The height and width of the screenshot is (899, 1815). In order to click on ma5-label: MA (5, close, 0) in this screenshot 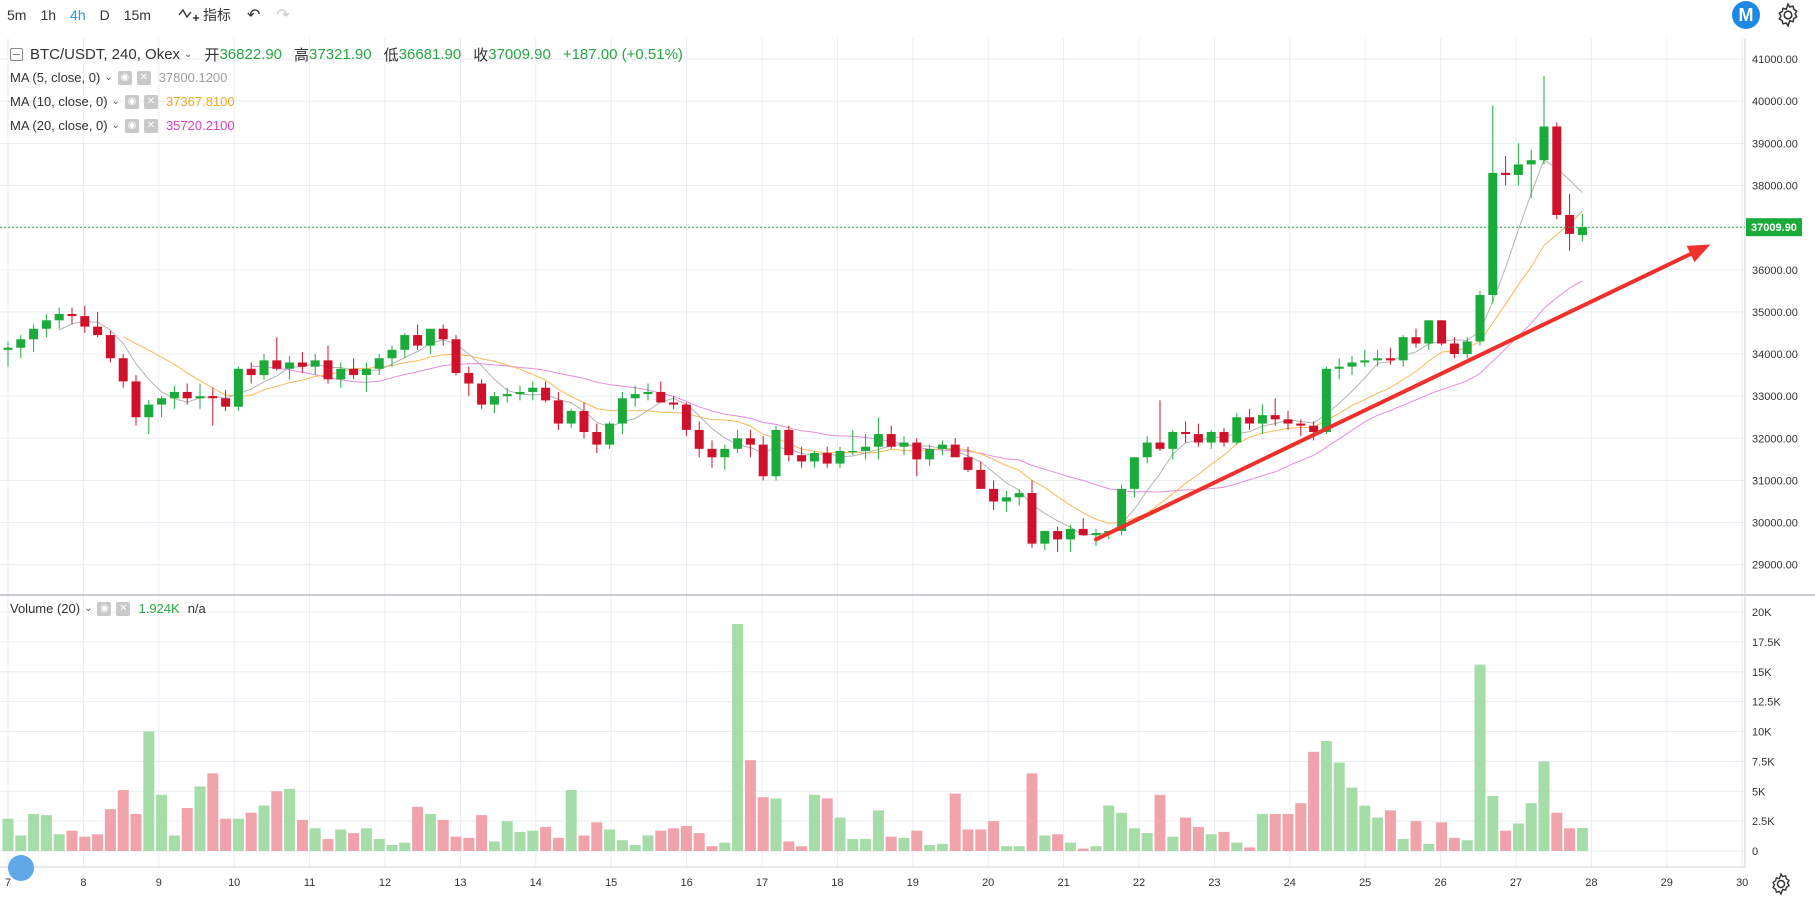, I will do `click(55, 77)`.